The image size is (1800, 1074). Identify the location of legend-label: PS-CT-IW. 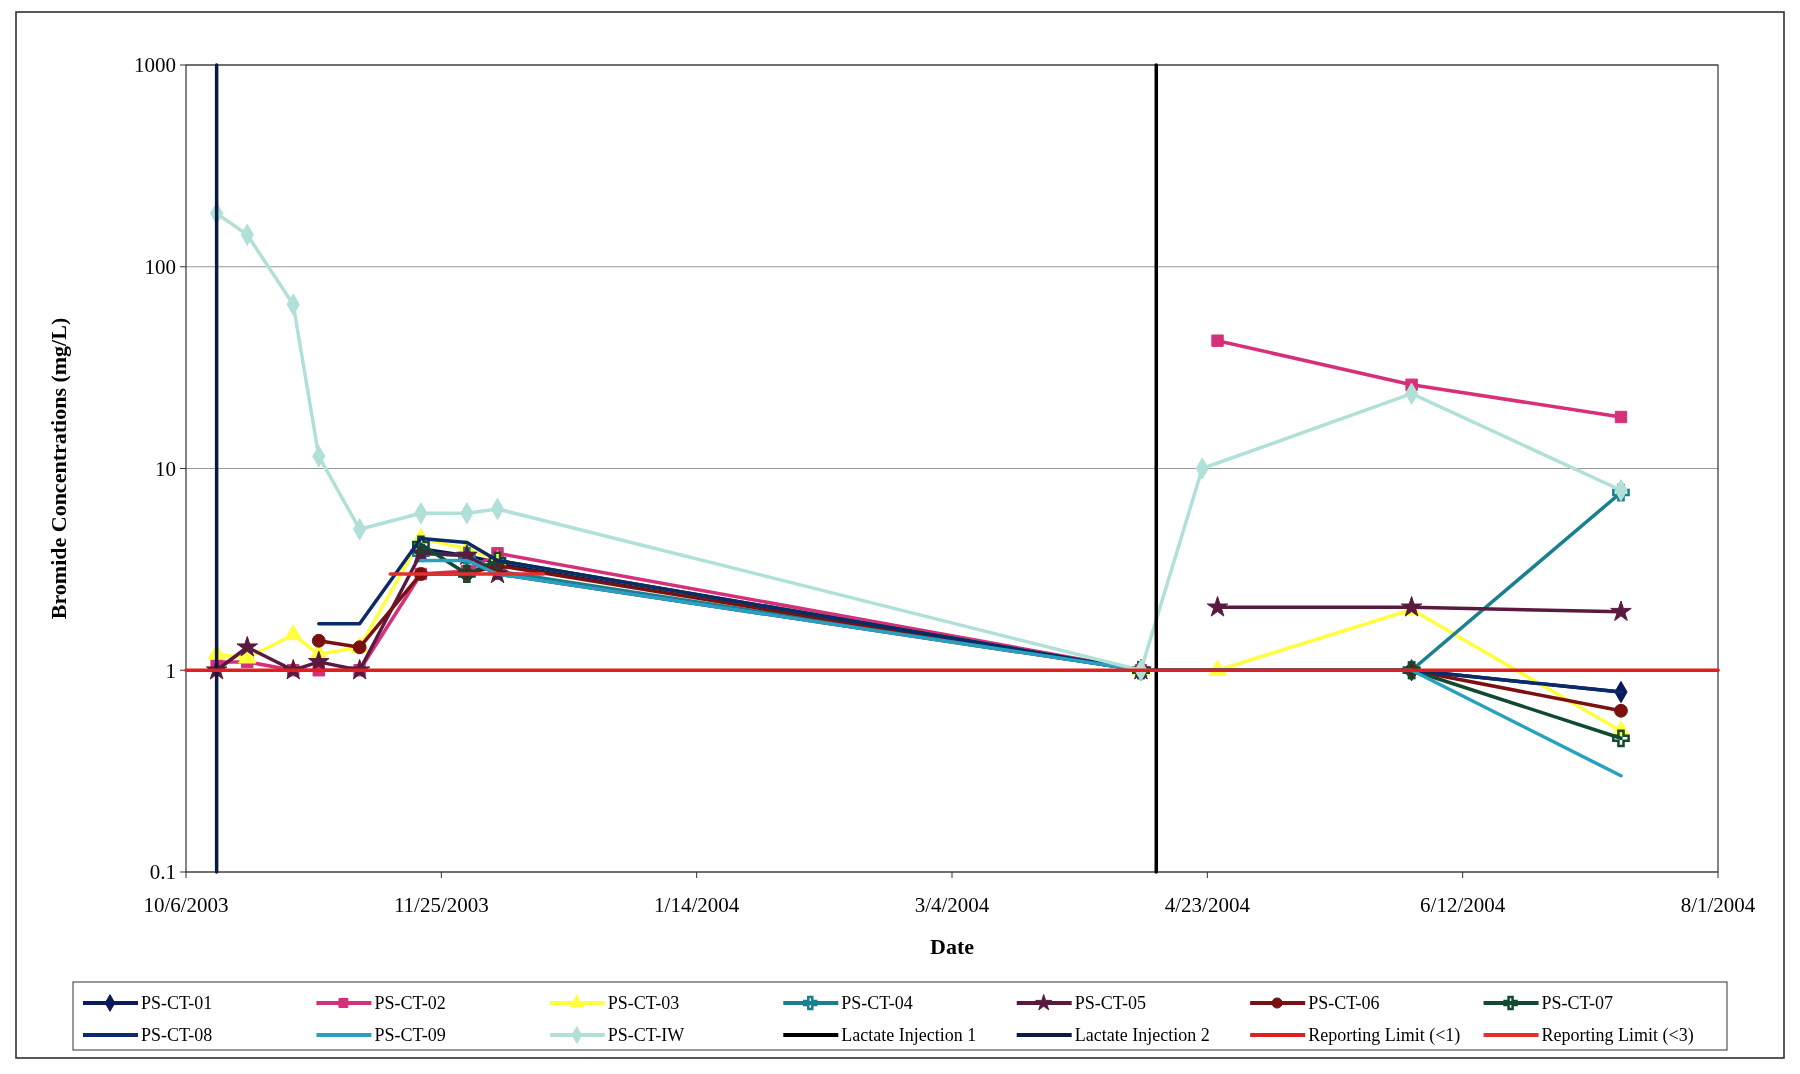
(646, 1035).